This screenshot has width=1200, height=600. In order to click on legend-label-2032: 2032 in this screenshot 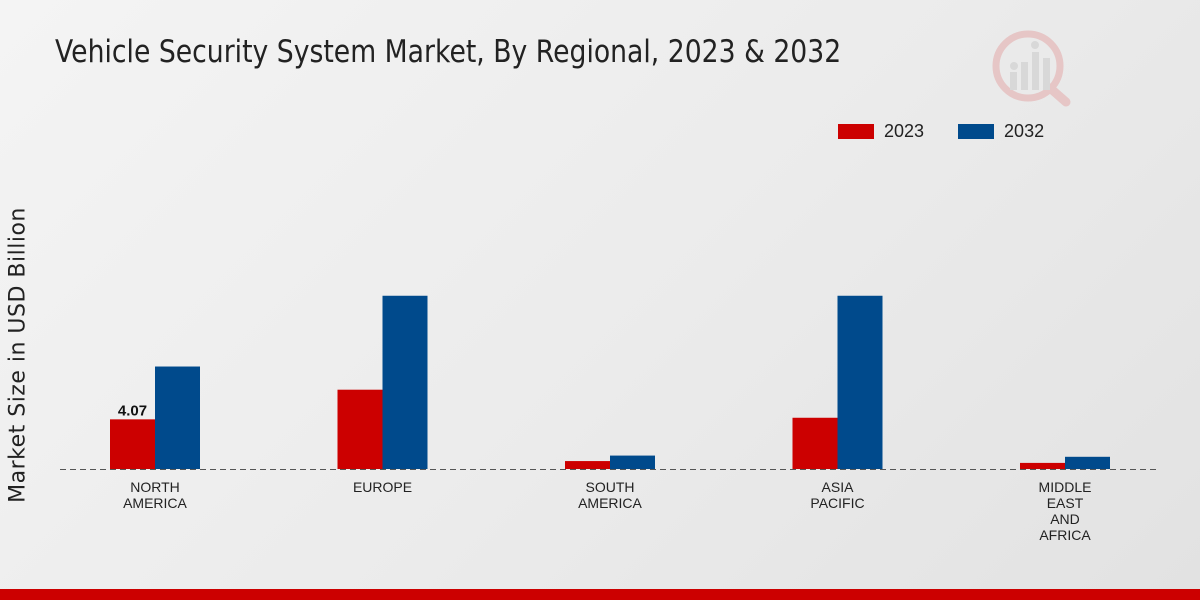, I will do `click(1024, 131)`.